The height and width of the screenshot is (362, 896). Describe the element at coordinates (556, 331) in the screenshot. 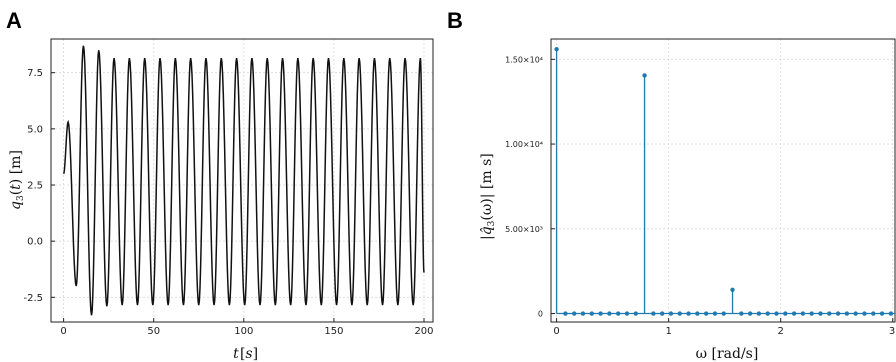

I see `chart-b-xtick-label: 0` at that location.